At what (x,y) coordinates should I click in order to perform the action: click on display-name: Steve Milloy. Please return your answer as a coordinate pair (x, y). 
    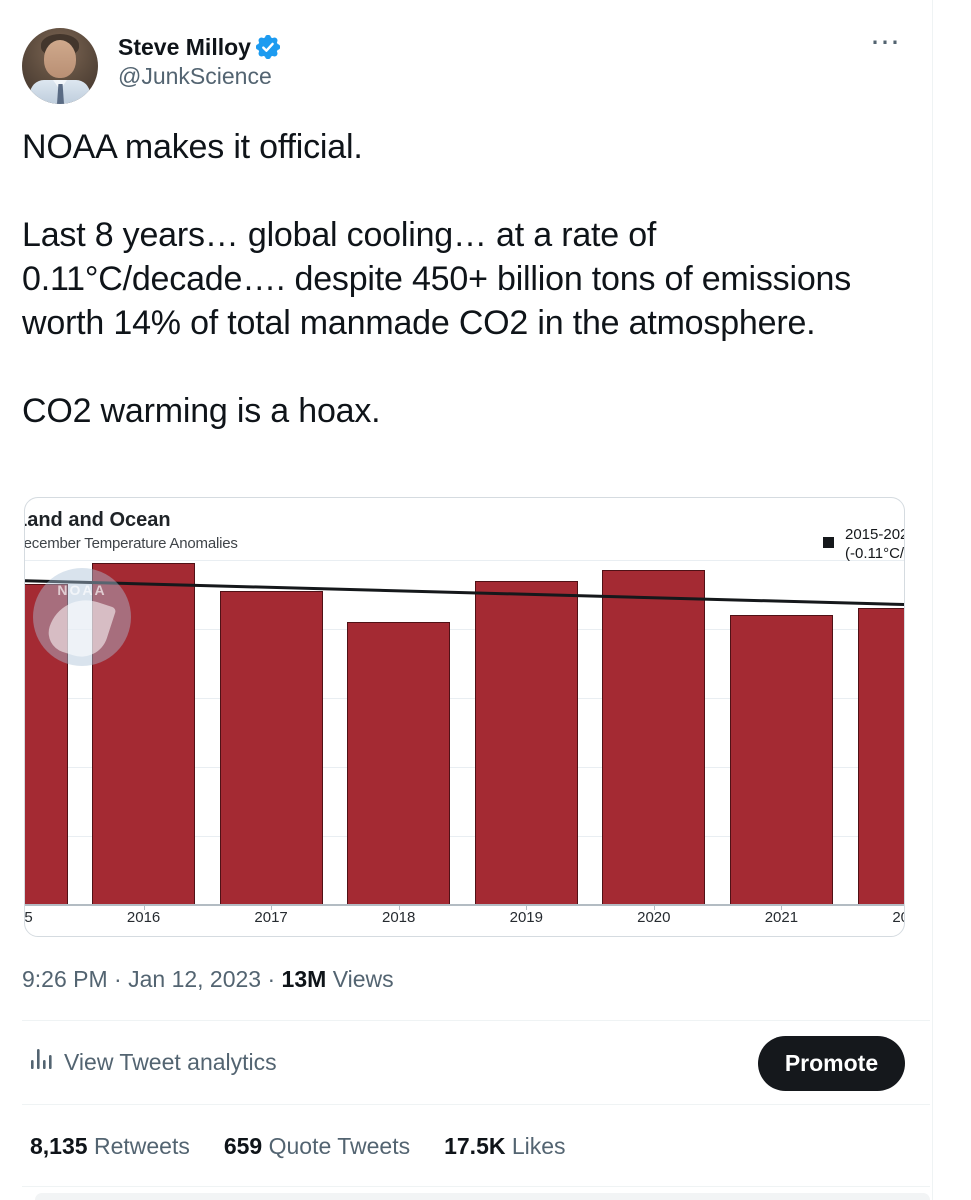
    Looking at the image, I should click on (199, 47).